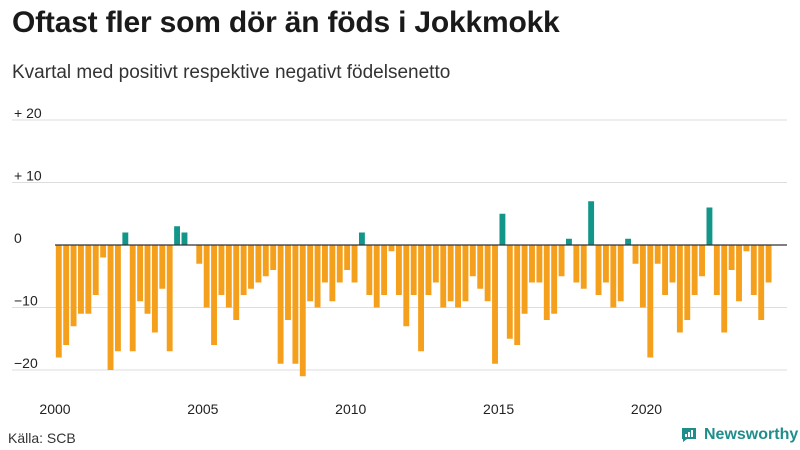 The height and width of the screenshot is (450, 800). What do you see at coordinates (26, 363) in the screenshot?
I see `y-tick-label: −20` at bounding box center [26, 363].